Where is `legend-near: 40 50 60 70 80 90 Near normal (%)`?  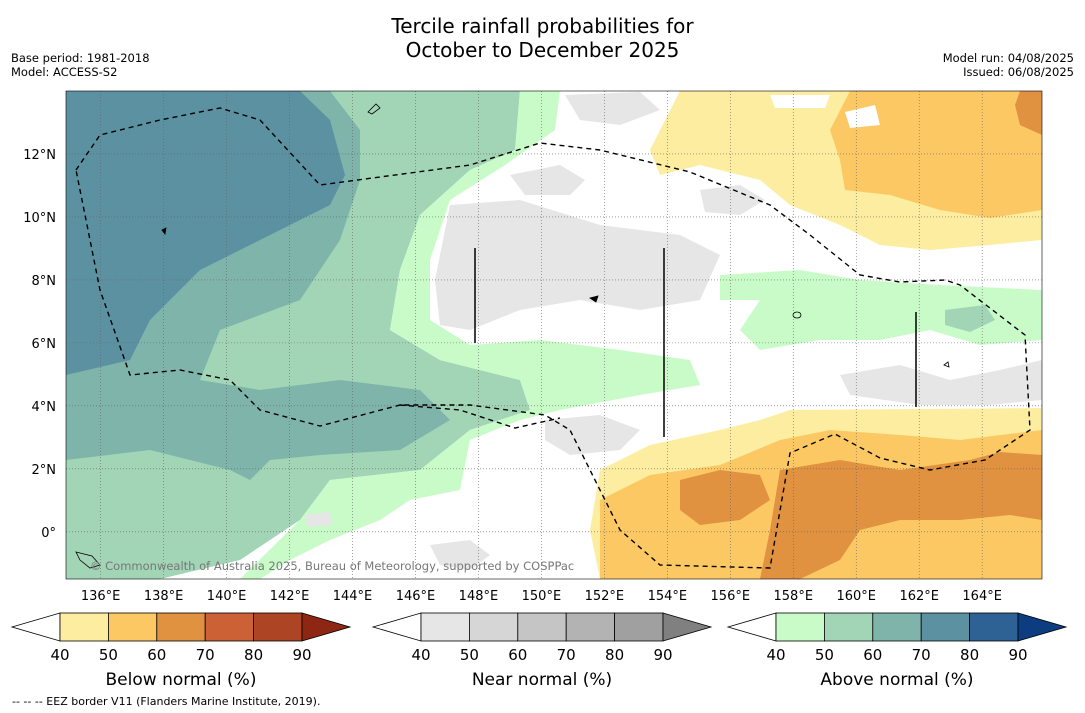 legend-near: 40 50 60 70 80 90 Near normal (%) is located at coordinates (542, 651).